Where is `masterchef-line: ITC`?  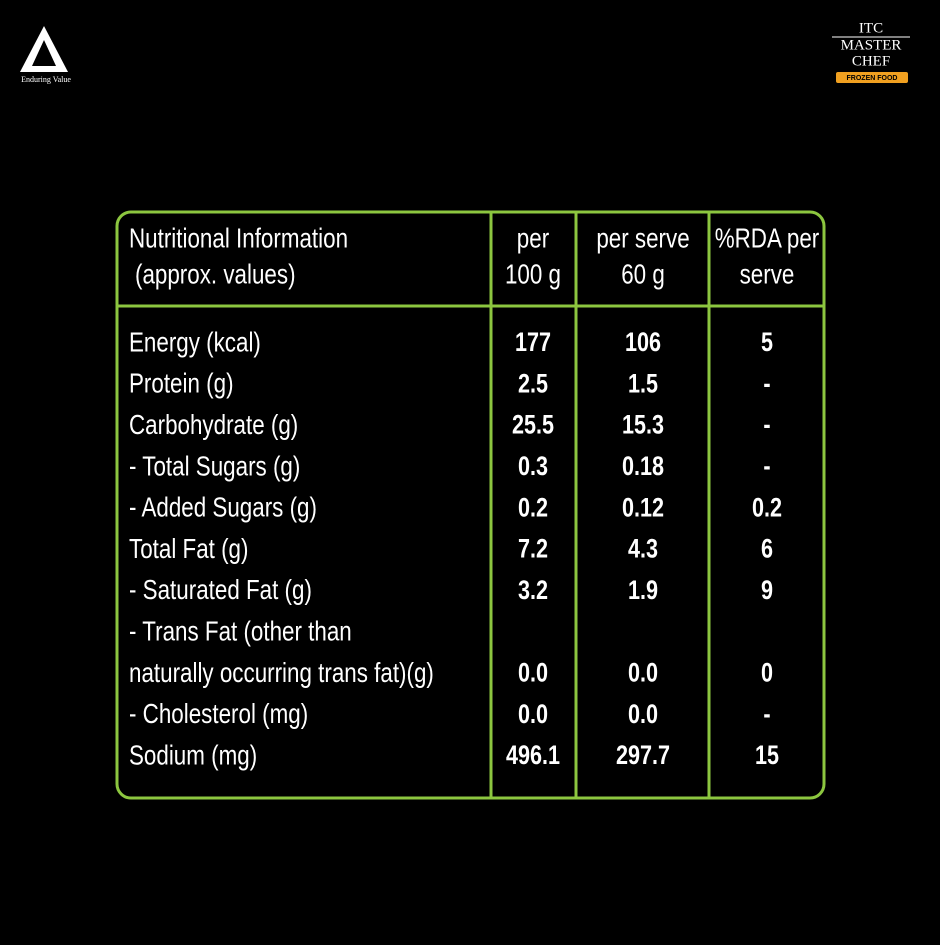 masterchef-line: ITC is located at coordinates (871, 28).